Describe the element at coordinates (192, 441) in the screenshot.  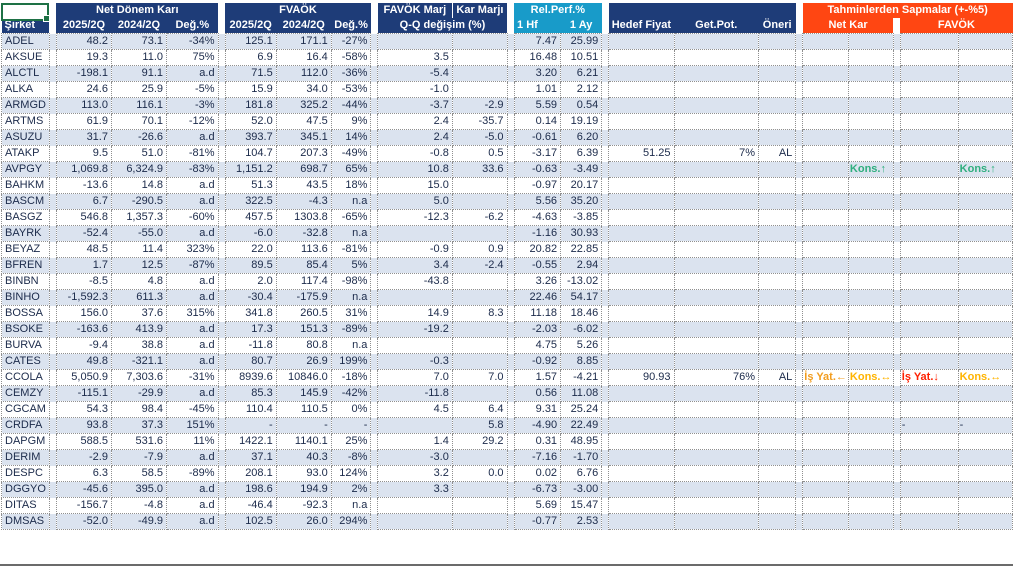
I see `data-cell: 11%` at that location.